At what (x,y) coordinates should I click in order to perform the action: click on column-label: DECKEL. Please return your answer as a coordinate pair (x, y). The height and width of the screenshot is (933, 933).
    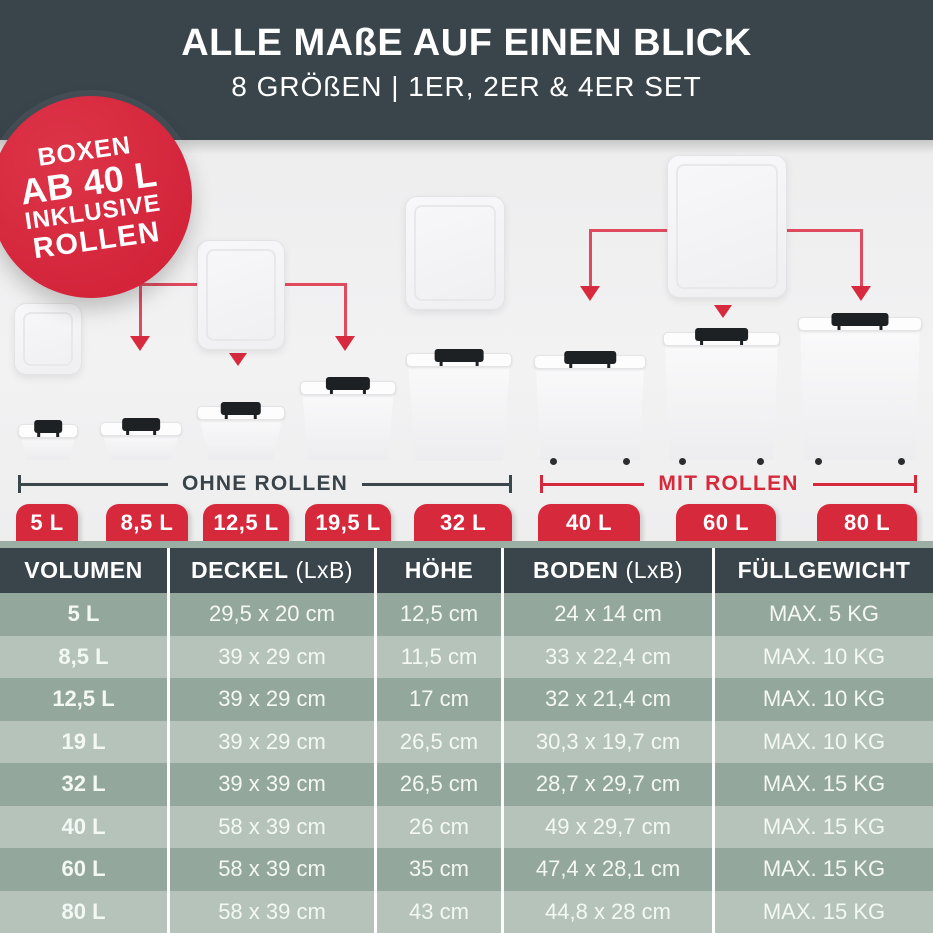
    Looking at the image, I should click on (239, 570).